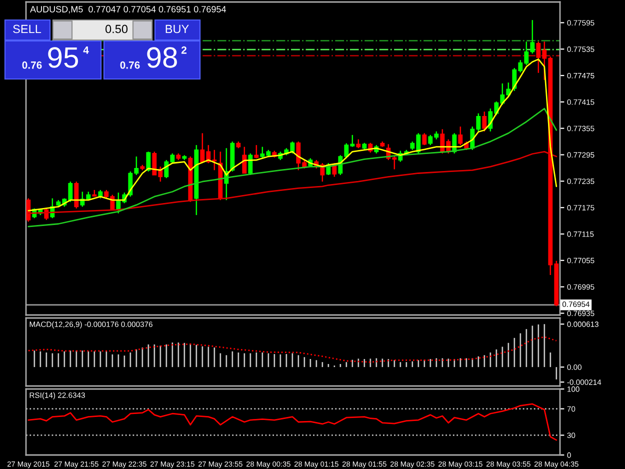 The image size is (625, 469). Describe the element at coordinates (128, 10) in the screenshot. I see `chart-title: AUDUSD,M5 0.77047 0.77054 0.76951 0.76954` at that location.